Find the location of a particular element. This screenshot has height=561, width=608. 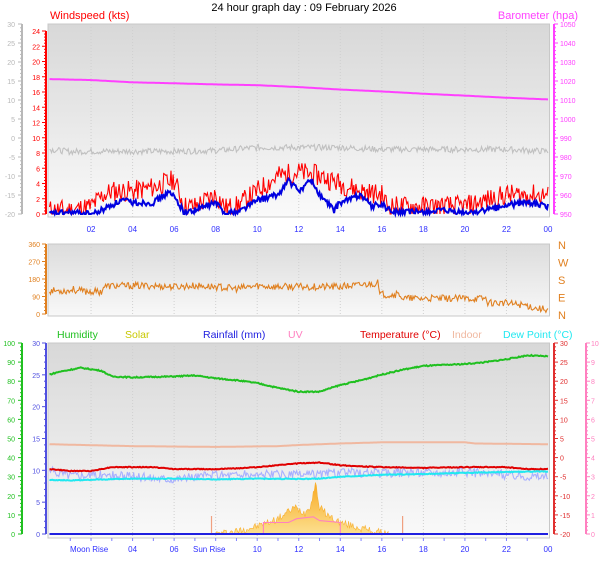

windspeed-tick-label: 6 is located at coordinates (38, 169).